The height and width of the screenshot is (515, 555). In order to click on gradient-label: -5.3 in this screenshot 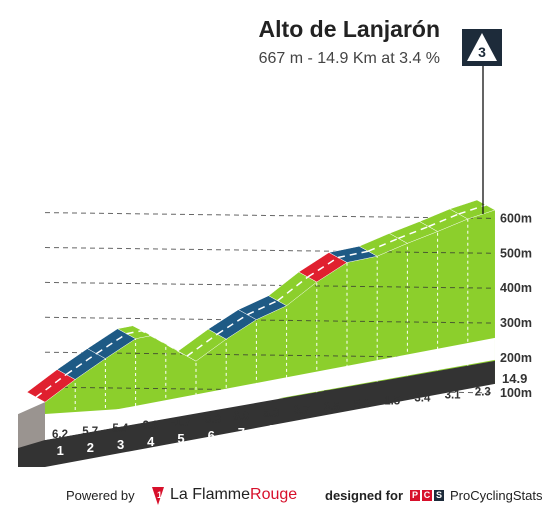, I will do `click(211, 420)`.